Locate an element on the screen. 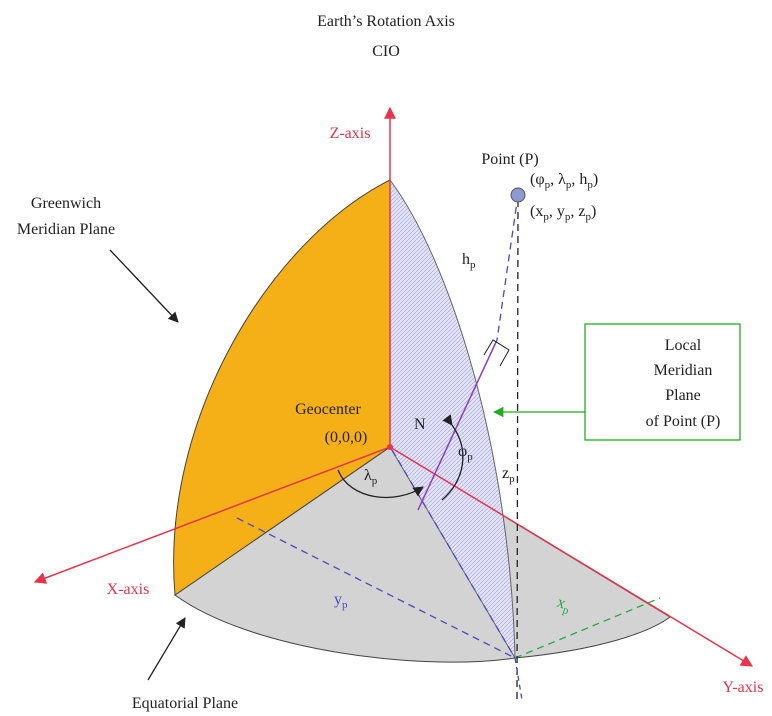 The image size is (772, 716). z-axis-label: Z-axis is located at coordinates (350, 133).